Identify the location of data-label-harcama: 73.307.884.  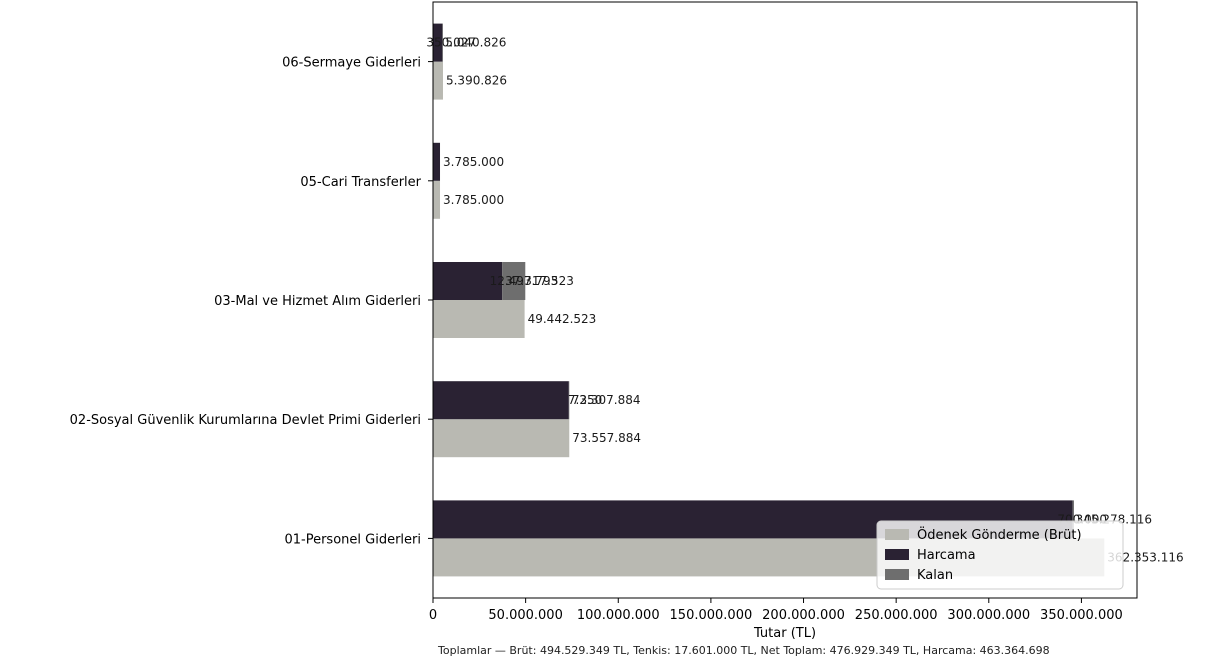
(606, 400).